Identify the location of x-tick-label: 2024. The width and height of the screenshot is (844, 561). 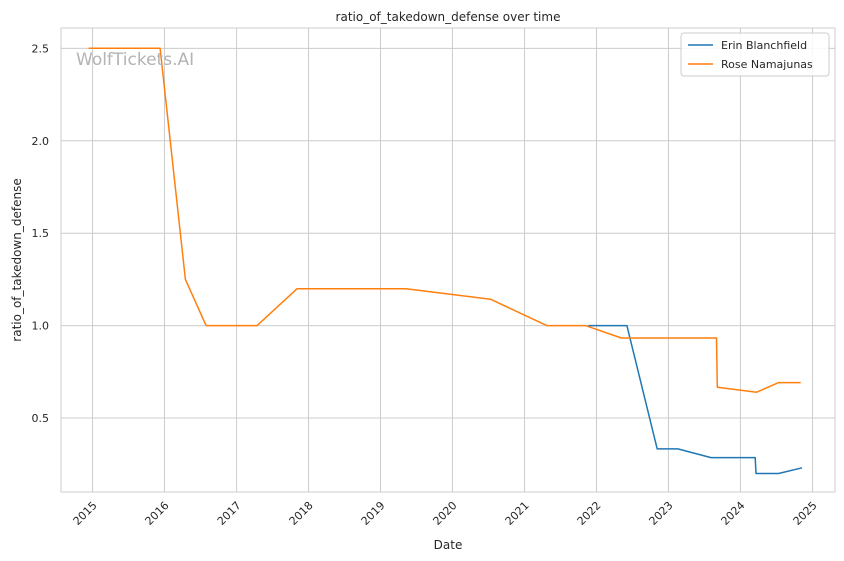
(733, 513).